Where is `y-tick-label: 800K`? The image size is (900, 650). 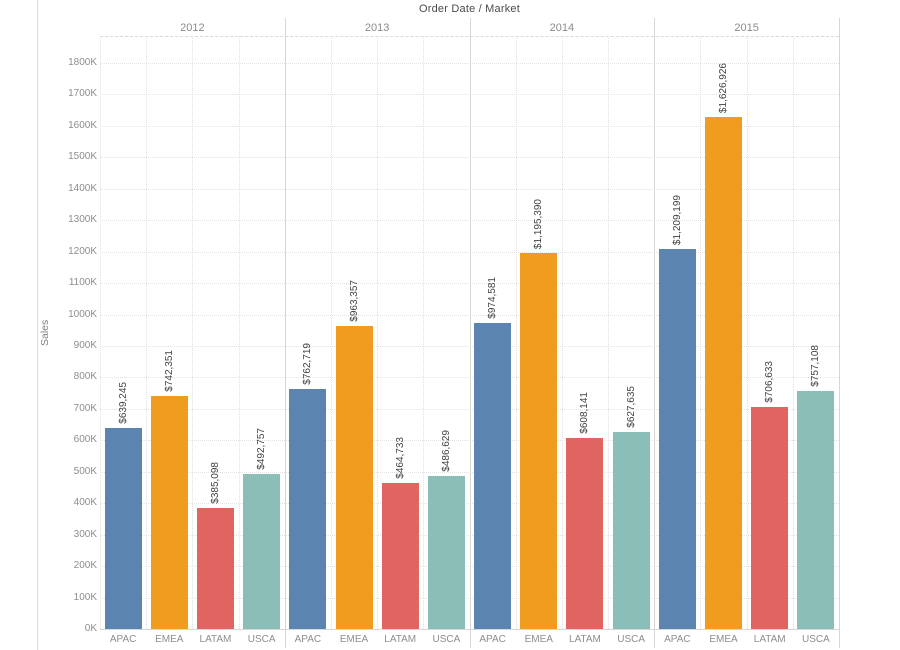 y-tick-label: 800K is located at coordinates (85, 377).